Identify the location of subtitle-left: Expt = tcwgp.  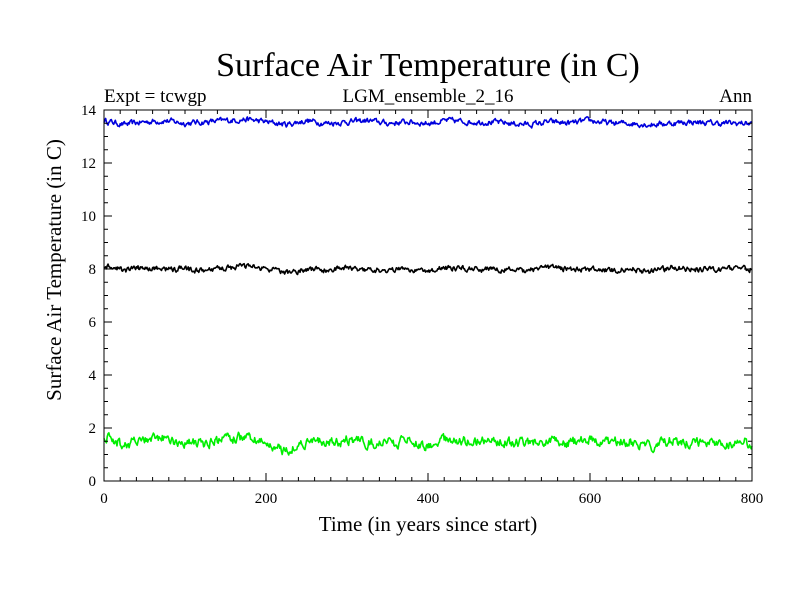
(155, 96).